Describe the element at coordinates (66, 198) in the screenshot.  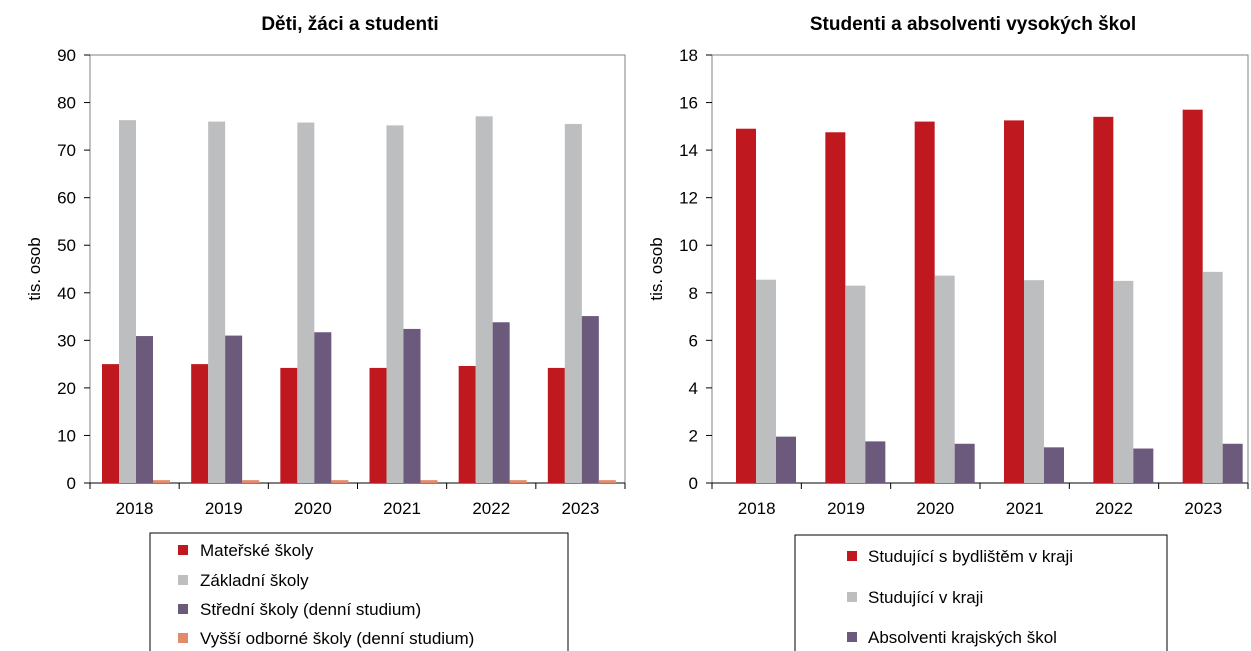
I see `y-tick-label: 60` at that location.